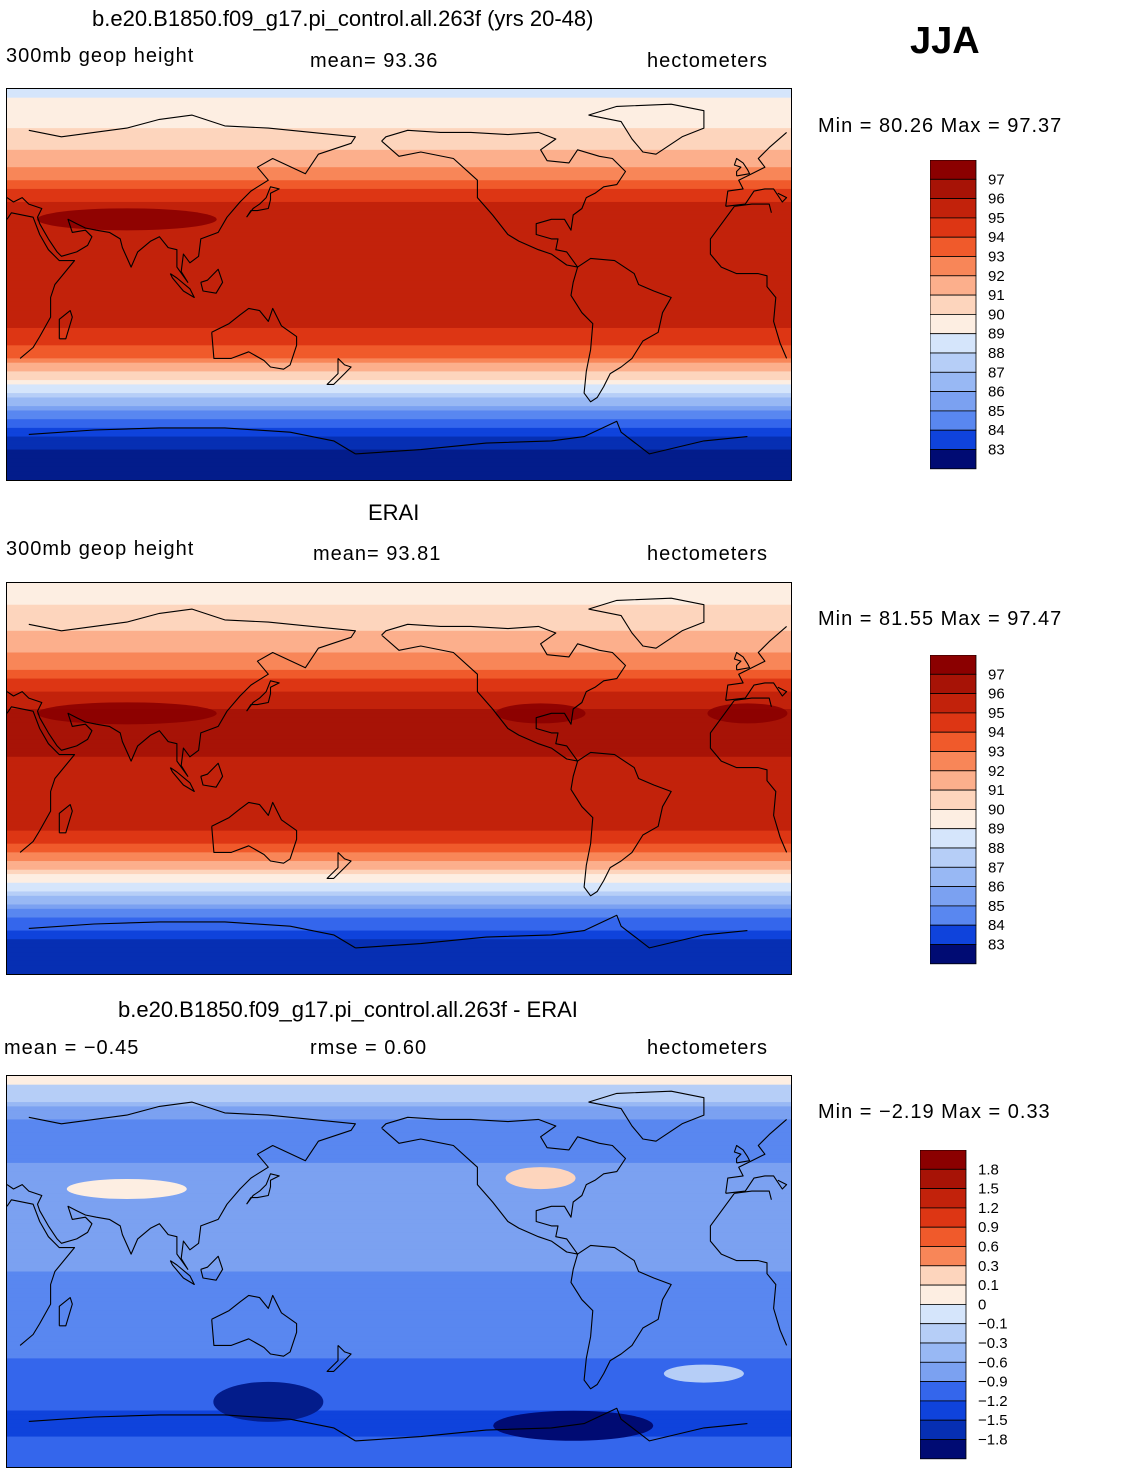 The width and height of the screenshot is (1128, 1474). I want to click on panel-1-colorbar: 97 96 95 94 93 92 91 90 89 88 87 86 85 84 83, so click(990, 320).